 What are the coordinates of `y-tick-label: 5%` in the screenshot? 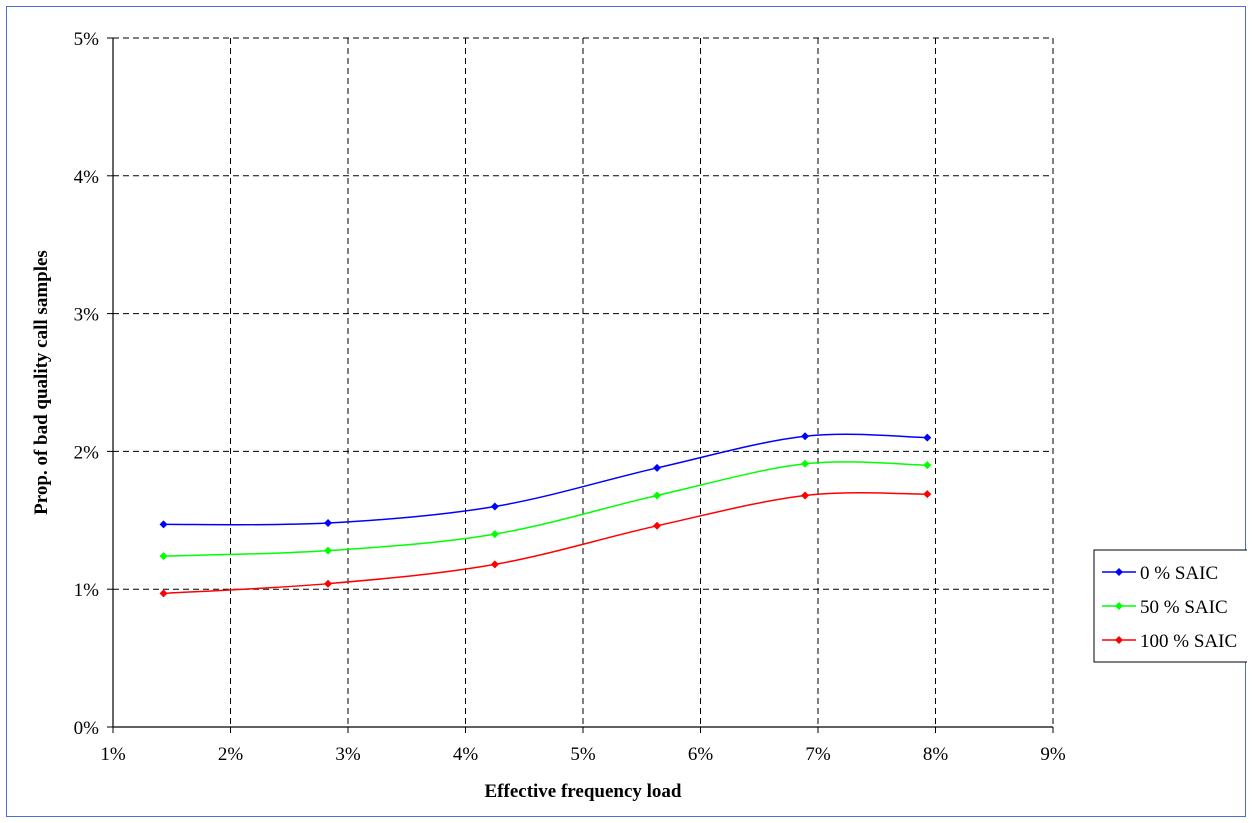 It's located at (87, 39).